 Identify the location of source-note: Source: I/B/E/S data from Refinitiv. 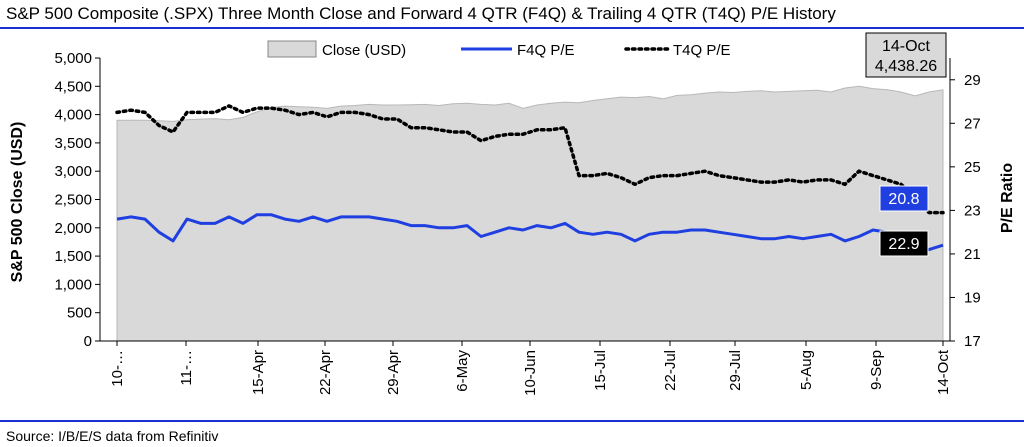
(112, 436).